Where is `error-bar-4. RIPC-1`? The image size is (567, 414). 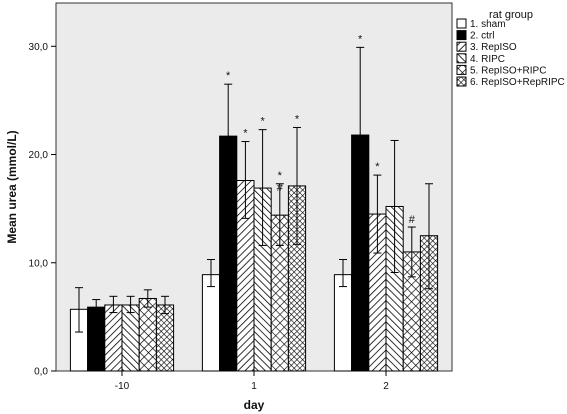 error-bar-4. RIPC-1 is located at coordinates (262, 187).